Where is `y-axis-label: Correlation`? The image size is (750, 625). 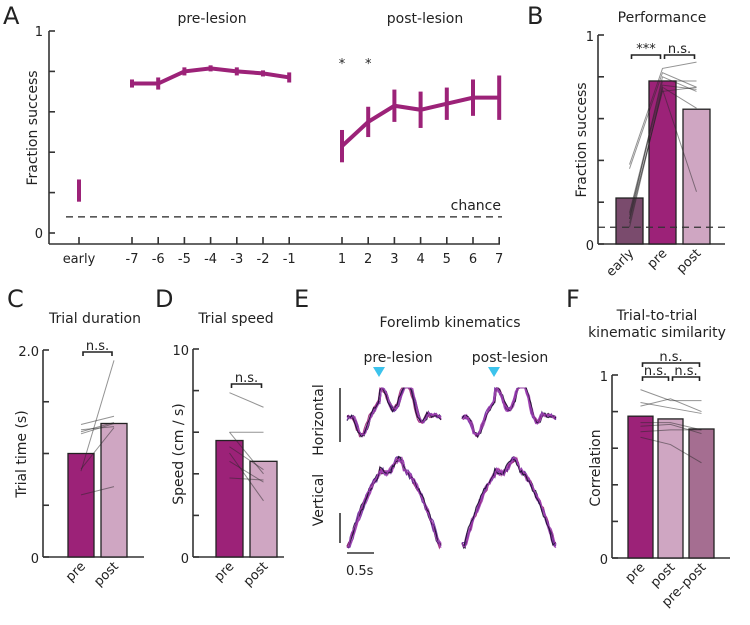 y-axis-label: Correlation is located at coordinates (596, 467).